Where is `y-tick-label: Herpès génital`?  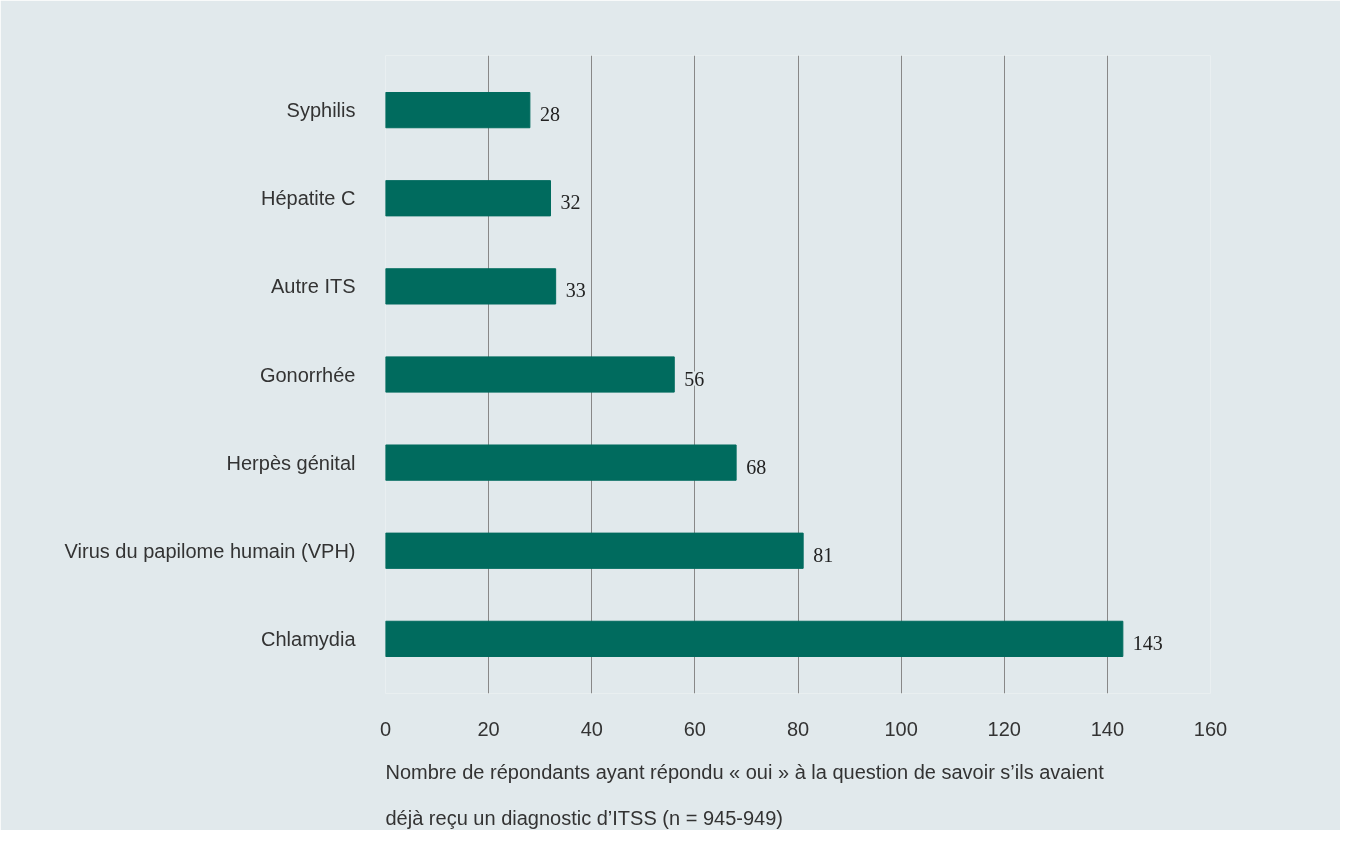
y-tick-label: Herpès génital is located at coordinates (291, 462).